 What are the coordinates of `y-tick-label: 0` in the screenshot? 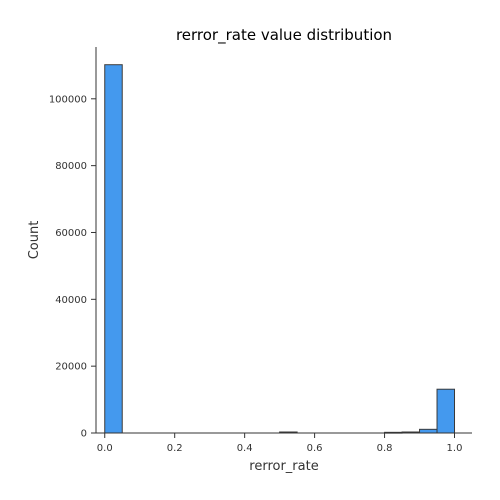 It's located at (84, 434).